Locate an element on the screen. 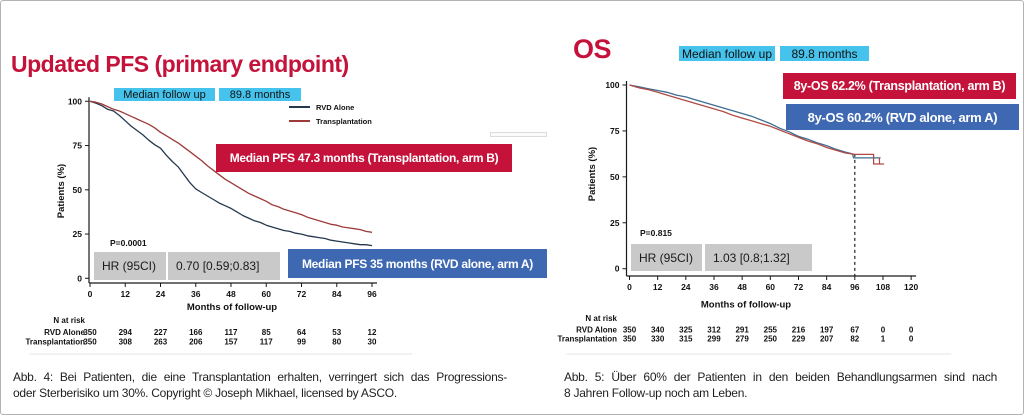  n-at-risk-value: 291 is located at coordinates (742, 330).